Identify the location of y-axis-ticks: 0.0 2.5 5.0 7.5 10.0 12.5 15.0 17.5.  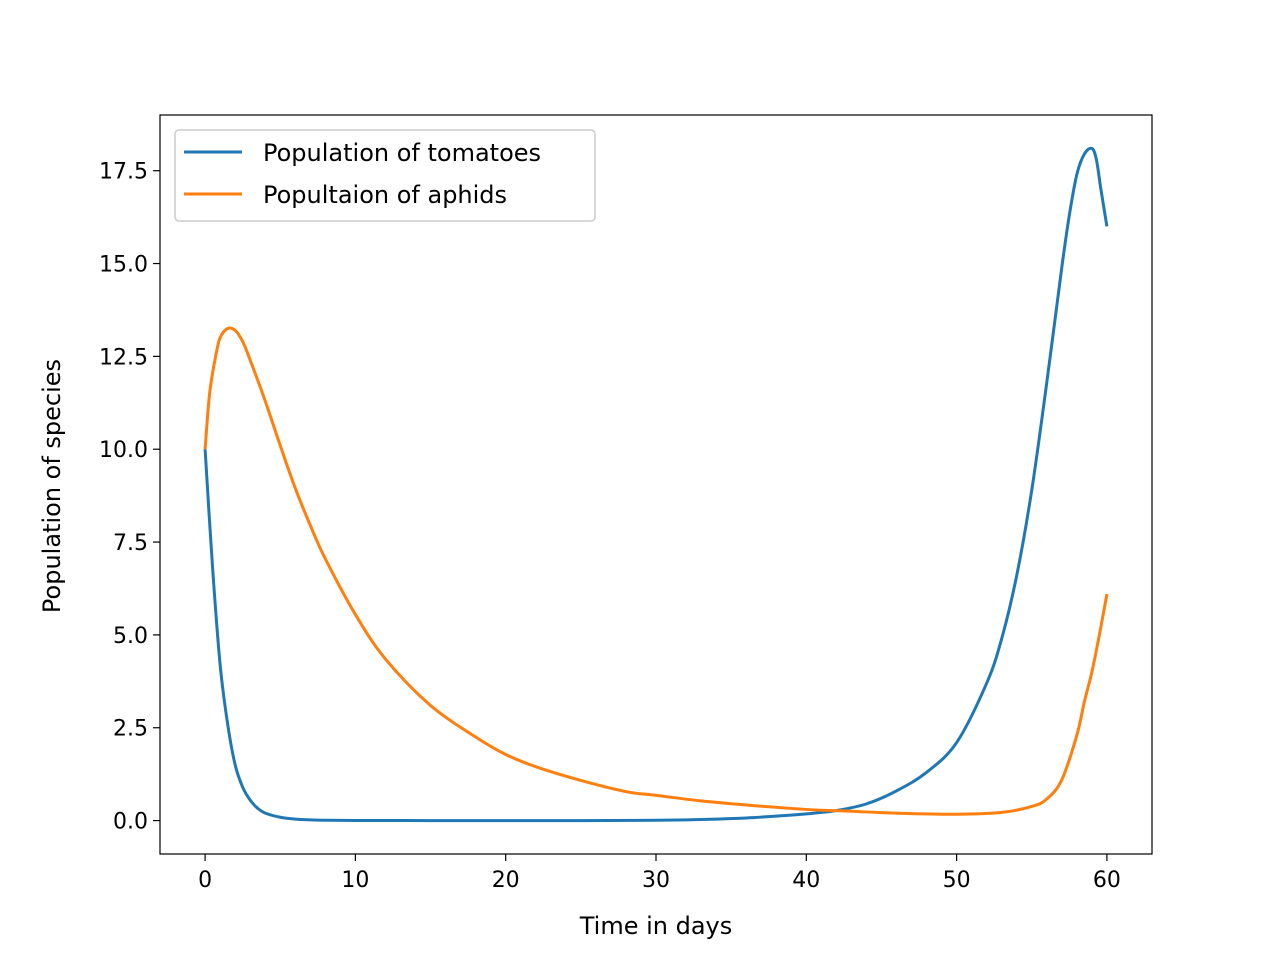
(129, 497).